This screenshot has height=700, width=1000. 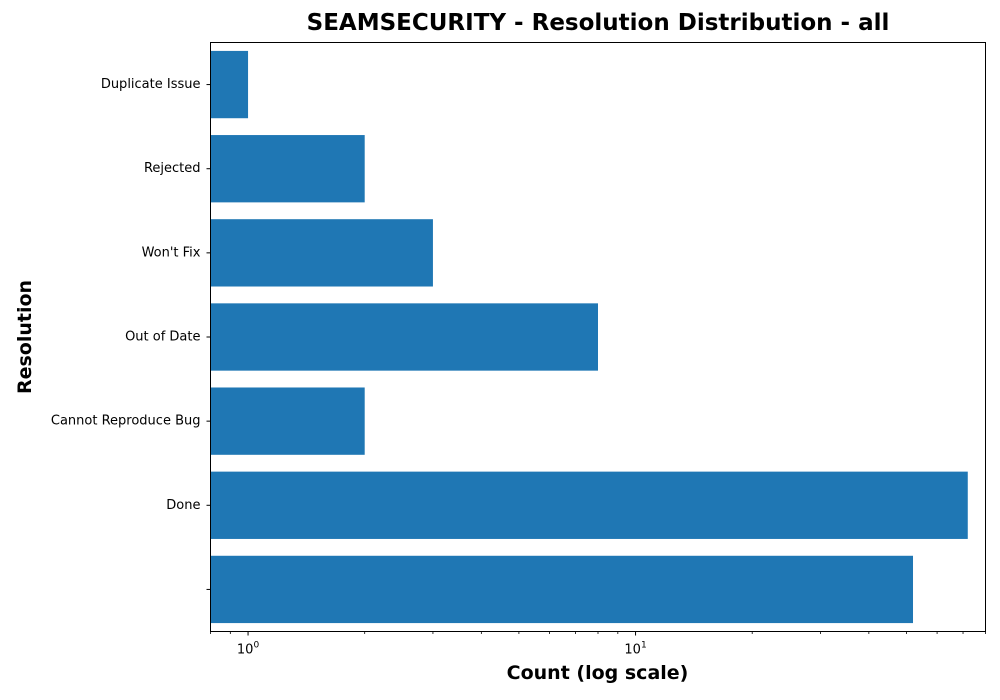 What do you see at coordinates (598, 645) in the screenshot?
I see `x-axis-ticks: 100 10¹` at bounding box center [598, 645].